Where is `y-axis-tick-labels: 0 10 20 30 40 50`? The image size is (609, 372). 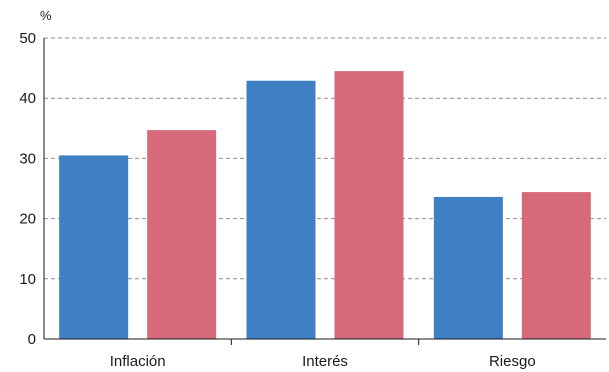
y-axis-tick-labels: 0 10 20 30 40 50 is located at coordinates (27, 189).